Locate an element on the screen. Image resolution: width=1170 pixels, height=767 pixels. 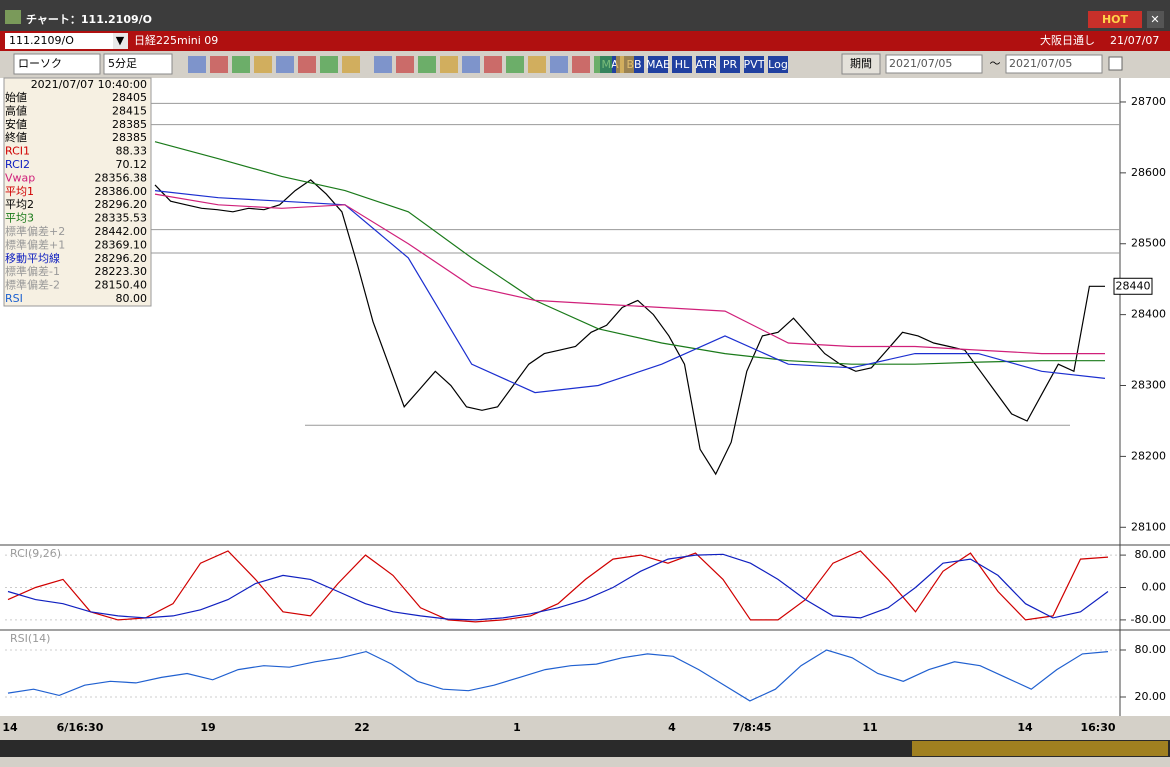
last-price: 28440 is located at coordinates (1133, 285).